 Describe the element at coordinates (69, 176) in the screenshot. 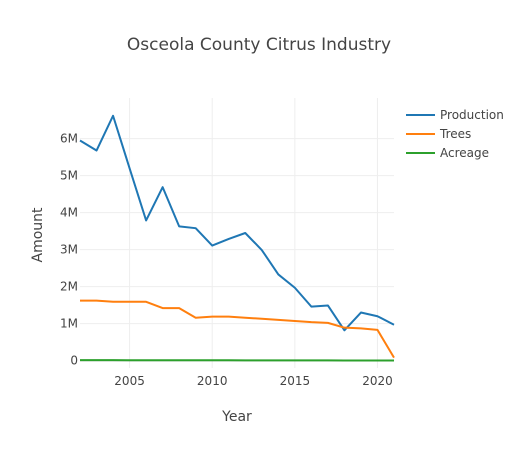

I see `y-tick-label: 5M` at that location.